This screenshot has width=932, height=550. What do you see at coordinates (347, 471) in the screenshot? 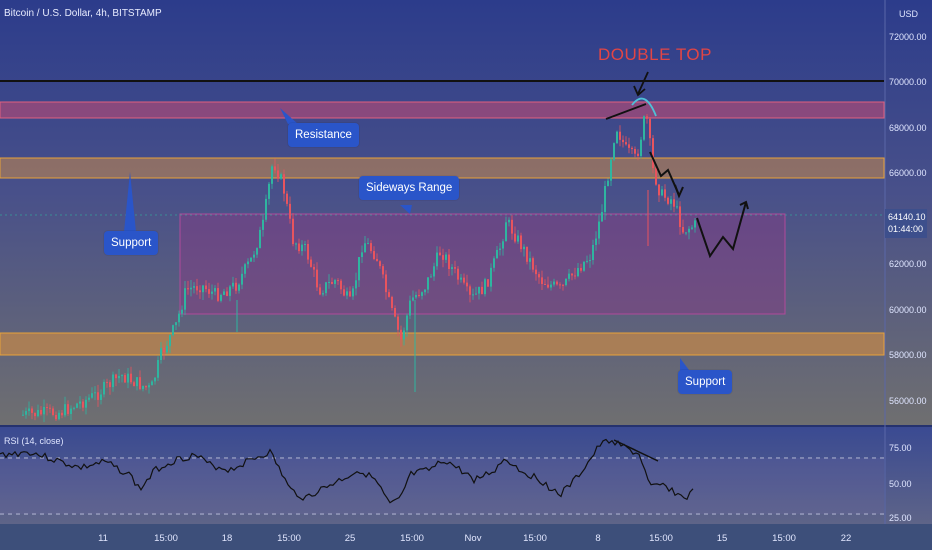
I see `rsi-line` at bounding box center [347, 471].